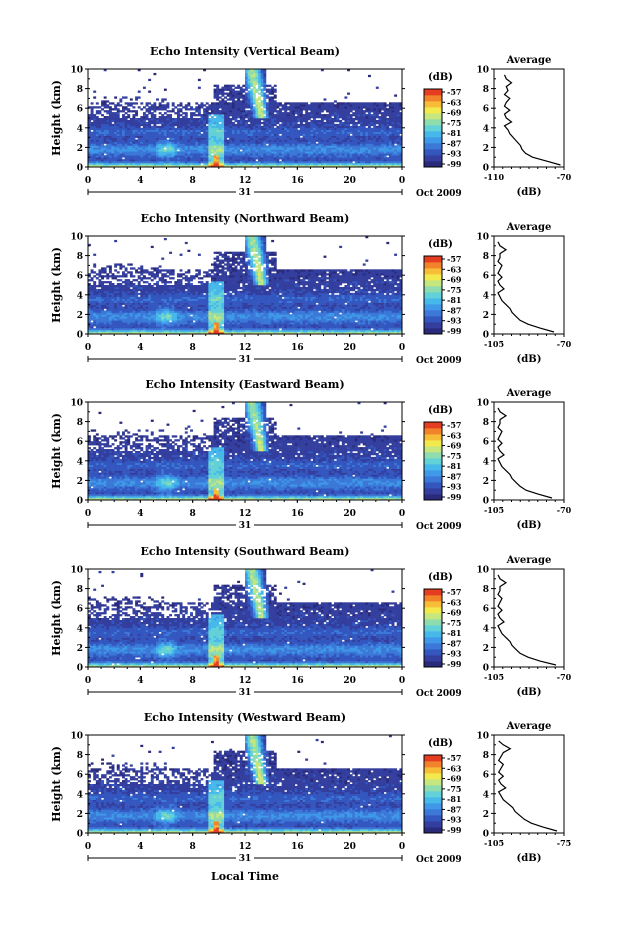  I want to click on colorbar-segment, so click(433, 158).